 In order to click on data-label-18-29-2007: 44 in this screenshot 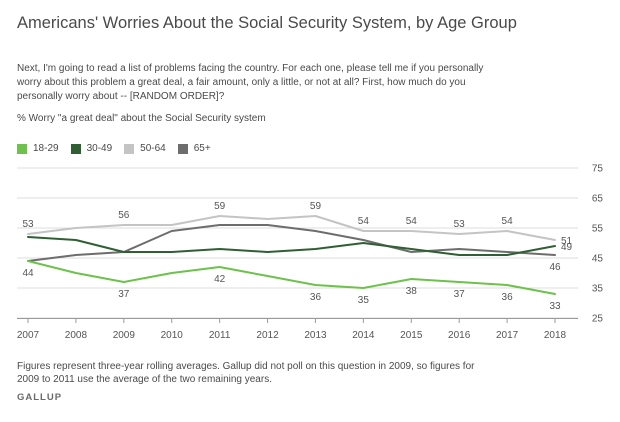, I will do `click(28, 273)`.